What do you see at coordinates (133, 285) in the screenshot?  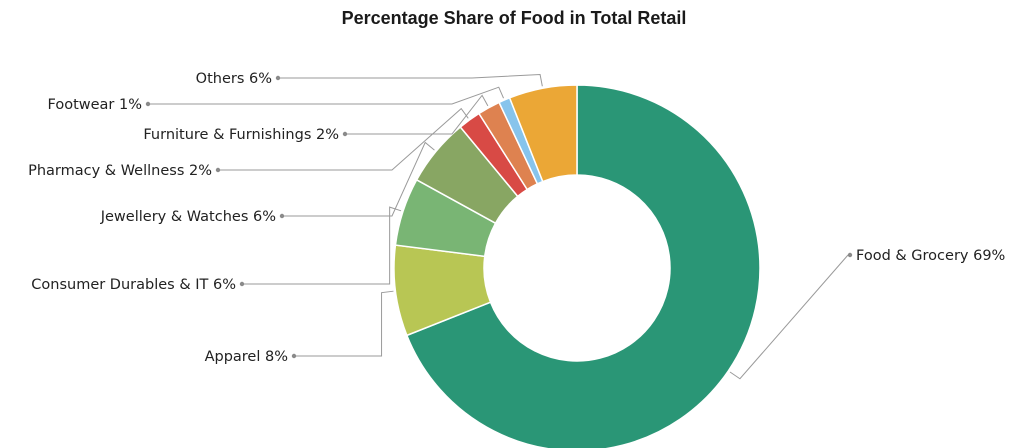 I see `data-label: Consumer Durables & IT 6%` at bounding box center [133, 285].